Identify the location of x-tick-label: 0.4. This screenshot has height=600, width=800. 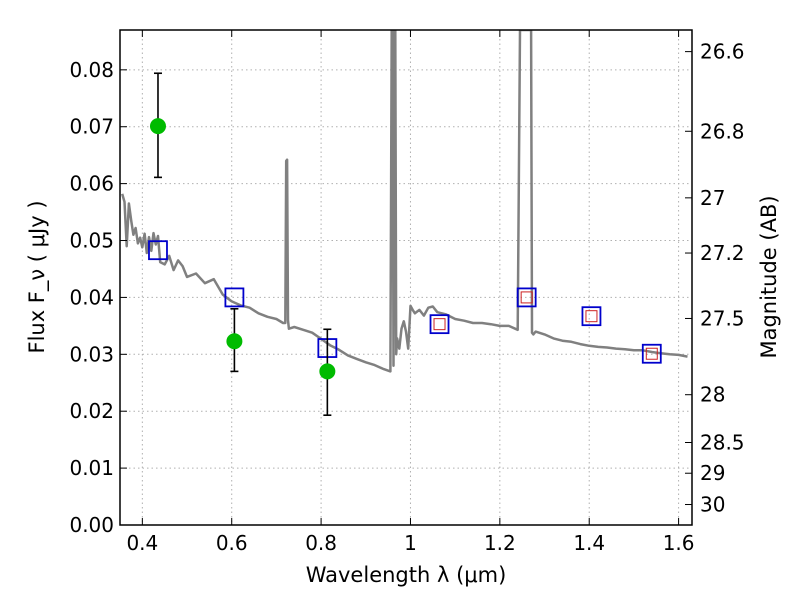
(142, 543).